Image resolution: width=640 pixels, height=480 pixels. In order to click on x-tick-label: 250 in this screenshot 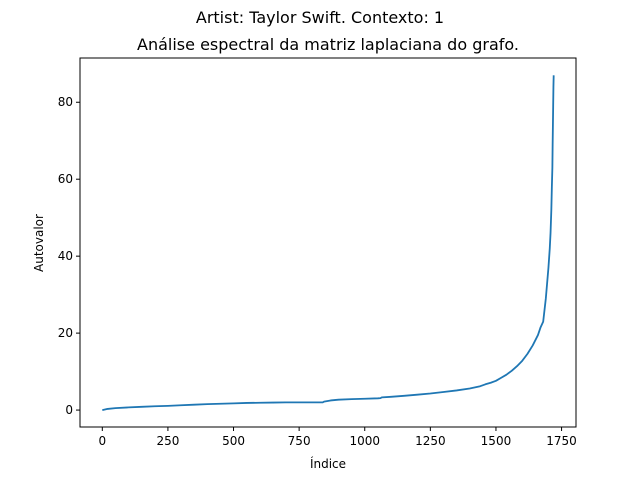, I will do `click(167, 441)`.